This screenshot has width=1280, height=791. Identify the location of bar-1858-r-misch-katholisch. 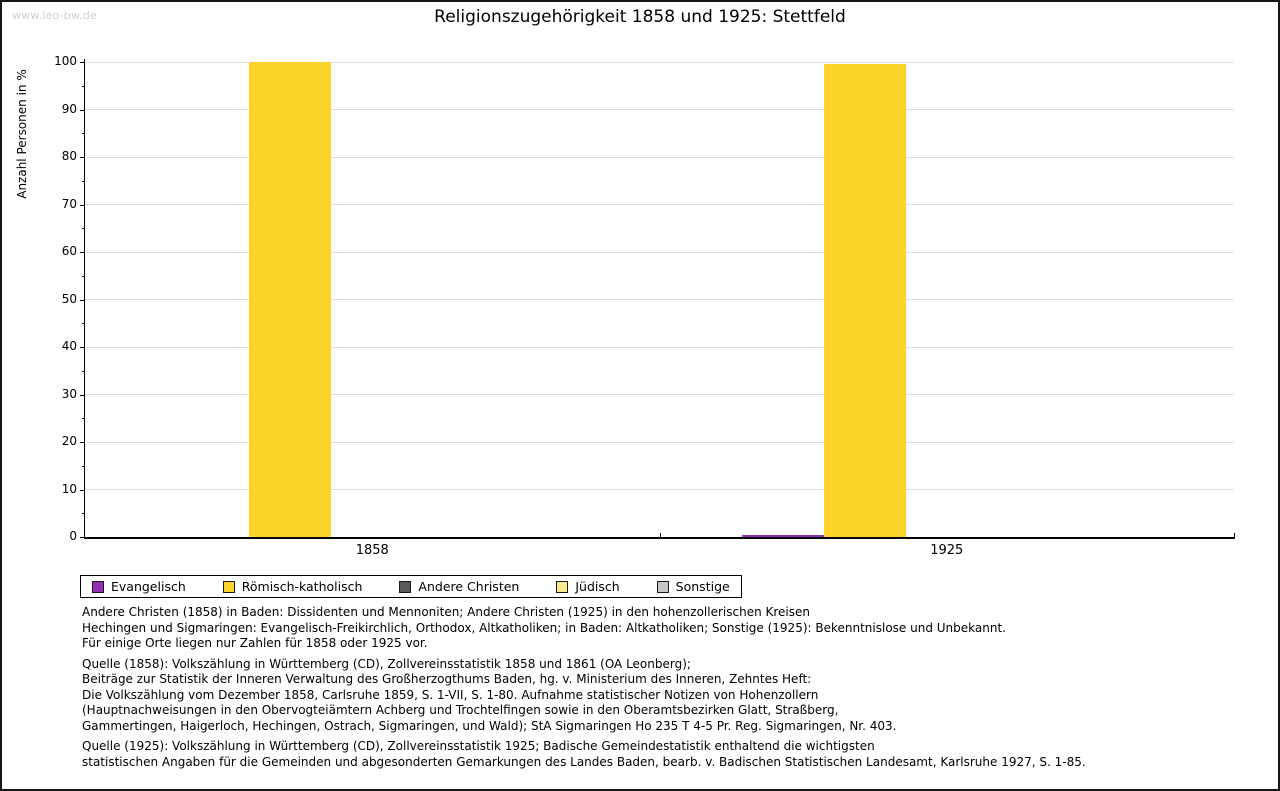
(290, 299).